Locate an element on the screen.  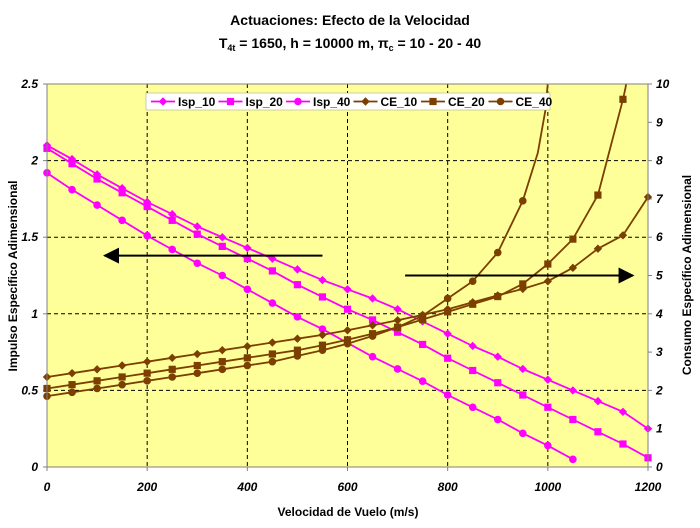
subtitle-pi-sub: c is located at coordinates (391, 48).